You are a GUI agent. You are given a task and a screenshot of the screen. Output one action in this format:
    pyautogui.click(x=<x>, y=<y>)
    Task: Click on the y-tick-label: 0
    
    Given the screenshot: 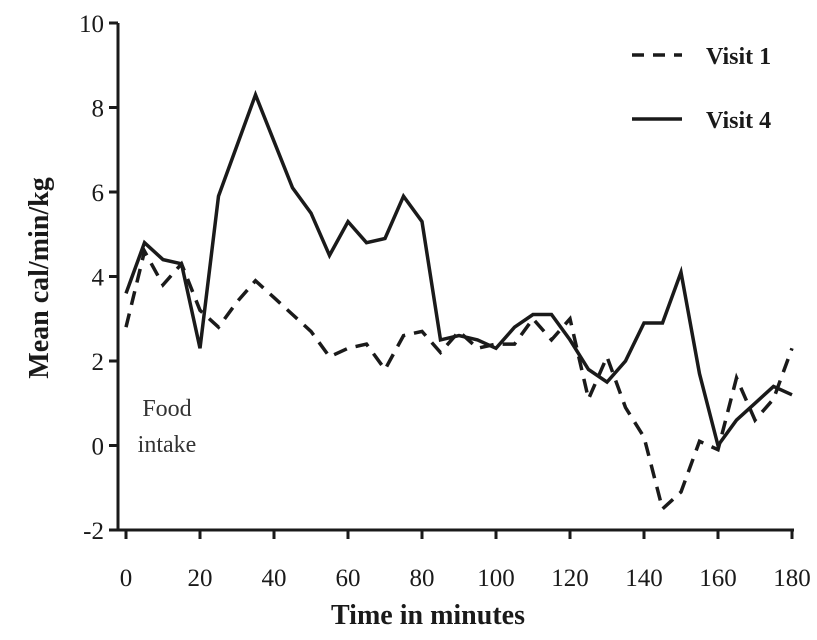 What is the action you would take?
    pyautogui.click(x=98, y=447)
    